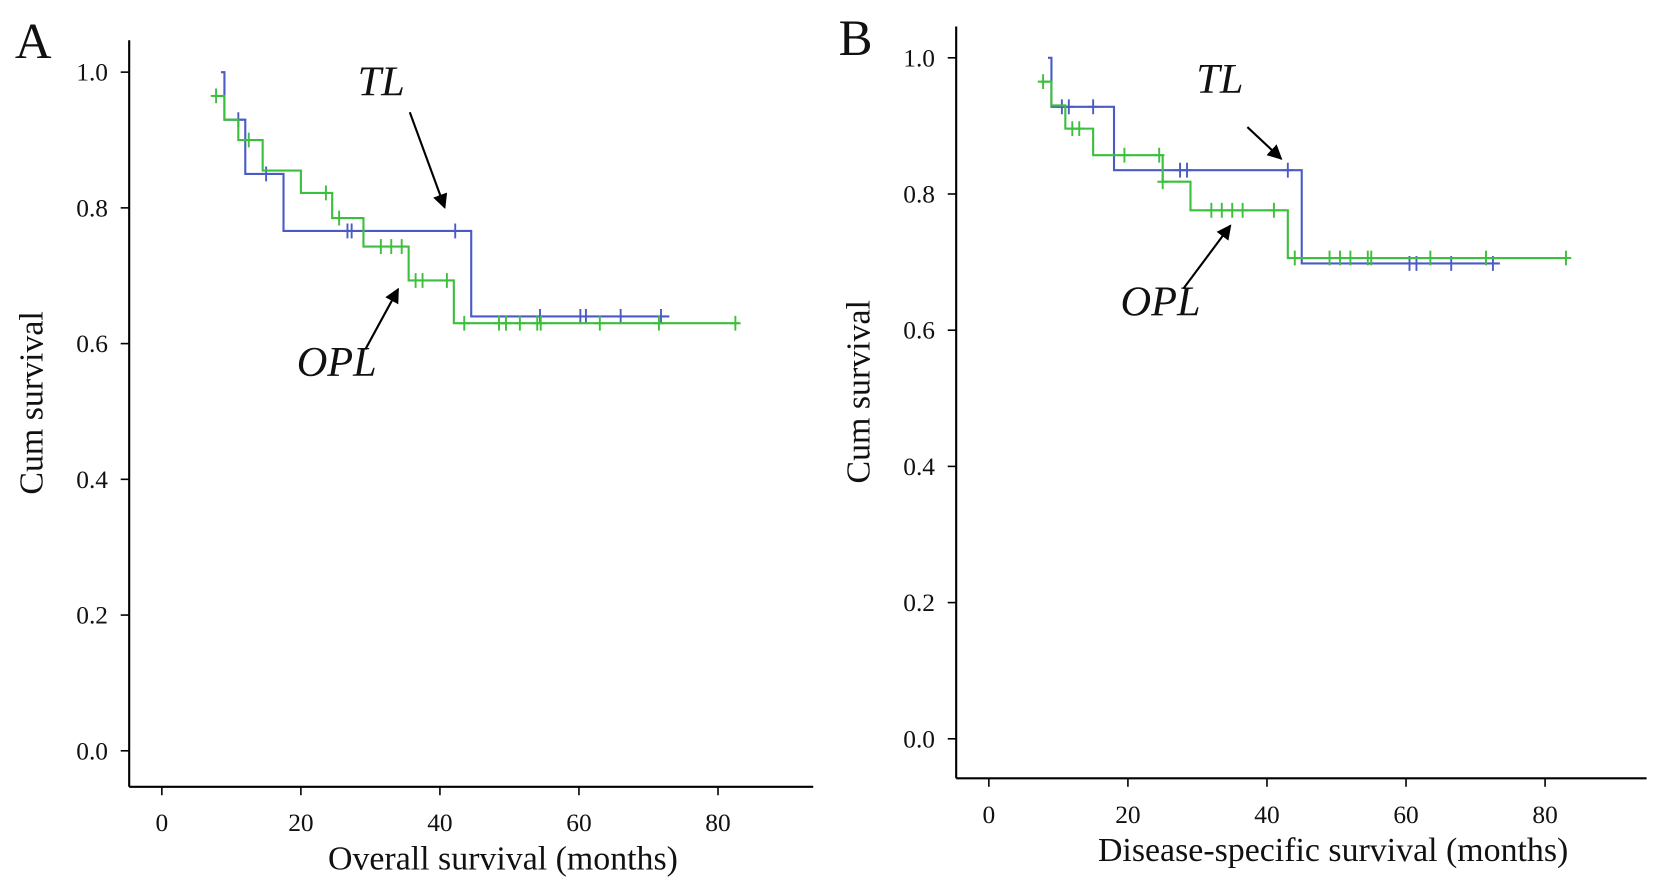 This screenshot has height=888, width=1654. I want to click on x-axis-label: Disease-specific survival (months), so click(1333, 850).